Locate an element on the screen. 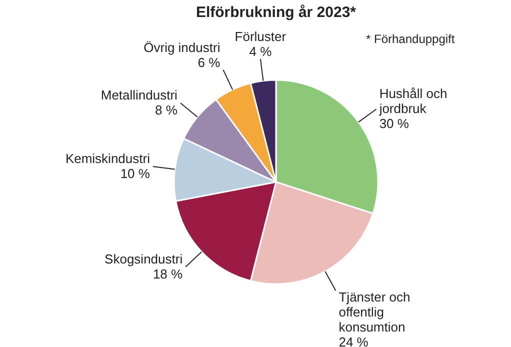 The height and width of the screenshot is (347, 511). slice-label: Förluster is located at coordinates (260, 36).